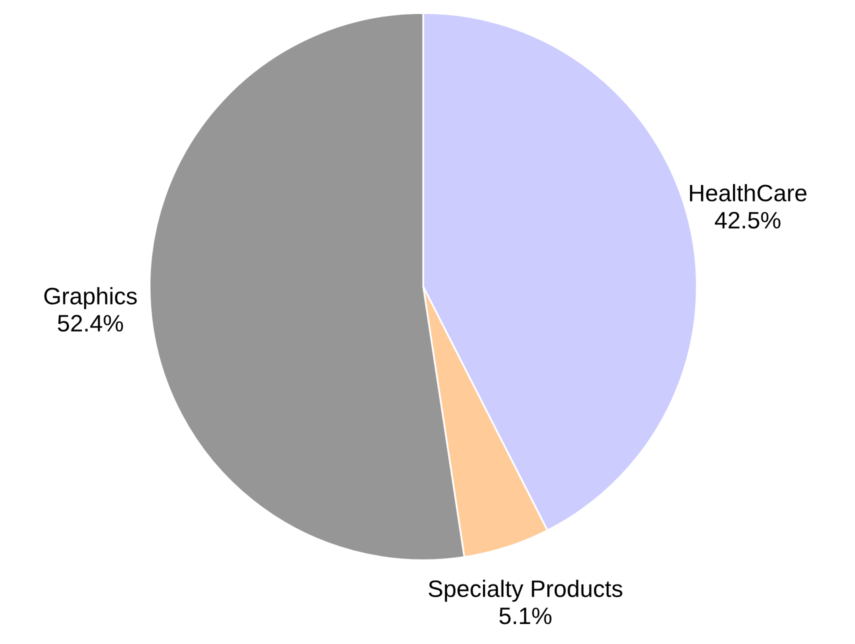  What do you see at coordinates (91, 323) in the screenshot?
I see `data-label: 52.4%` at bounding box center [91, 323].